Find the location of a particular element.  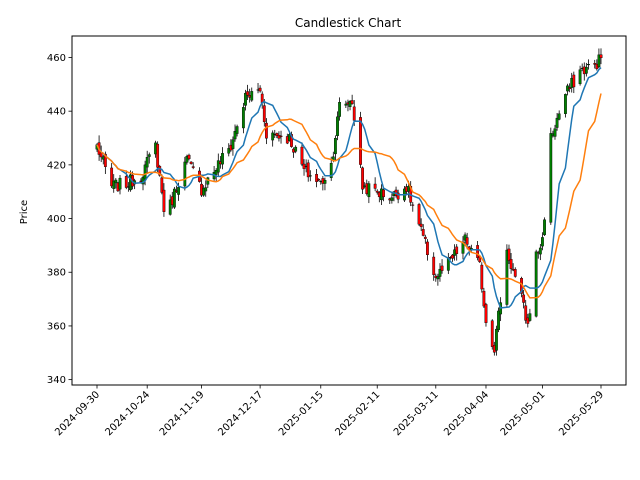

x-tick-label: 2025-02-11 is located at coordinates (357, 413).